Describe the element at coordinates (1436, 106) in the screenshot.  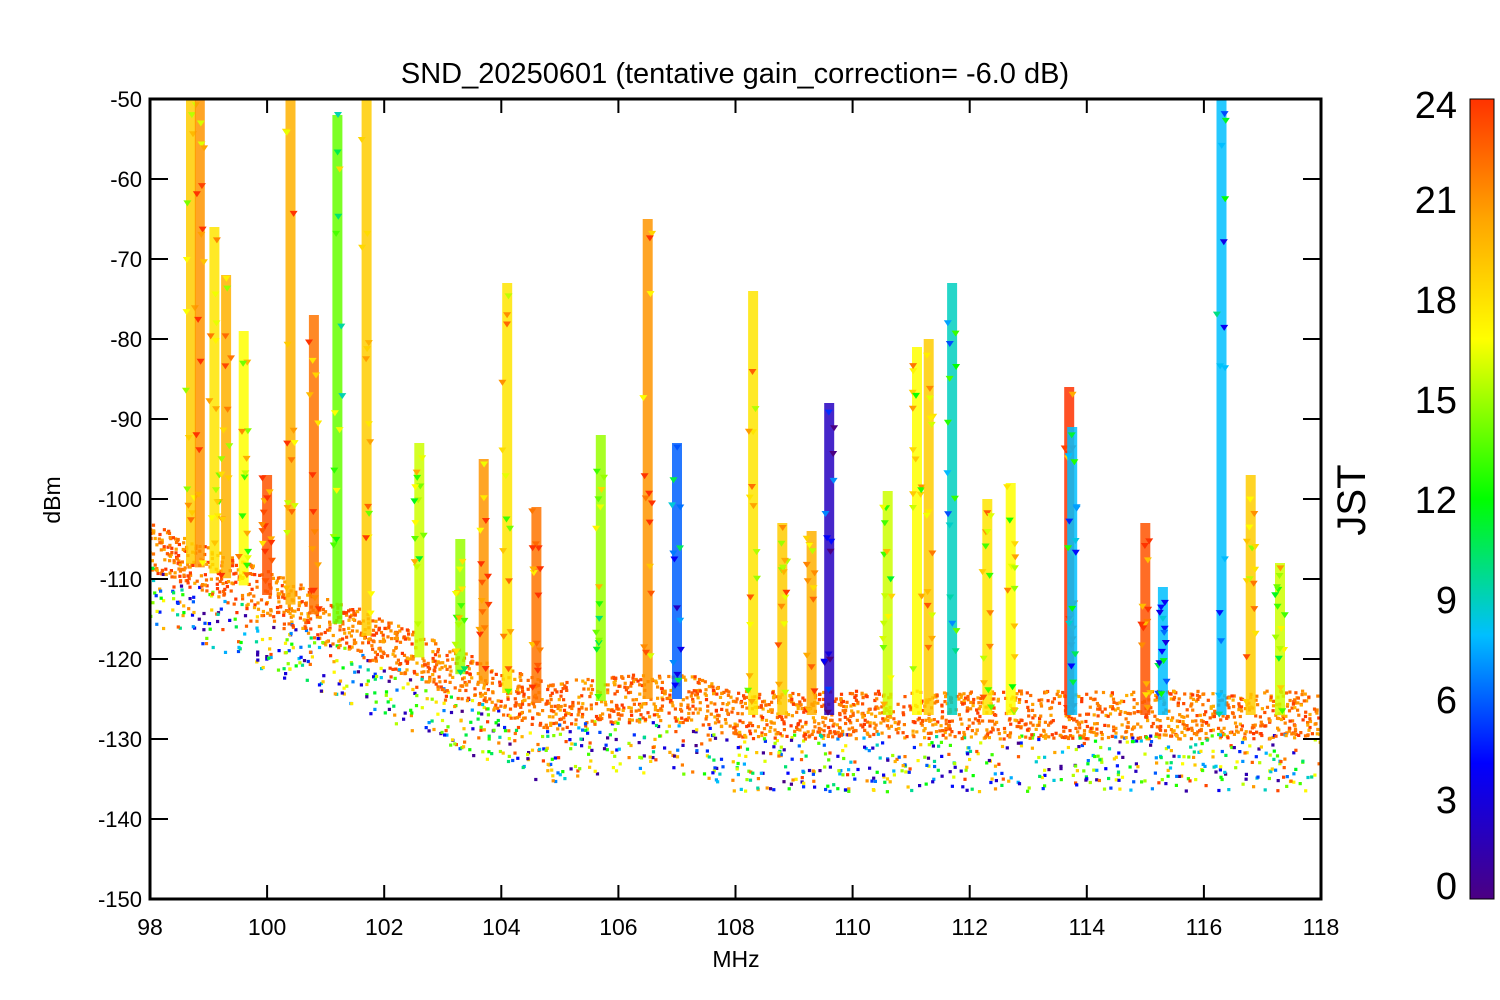
I see `colorbar-tick-label: 24` at that location.